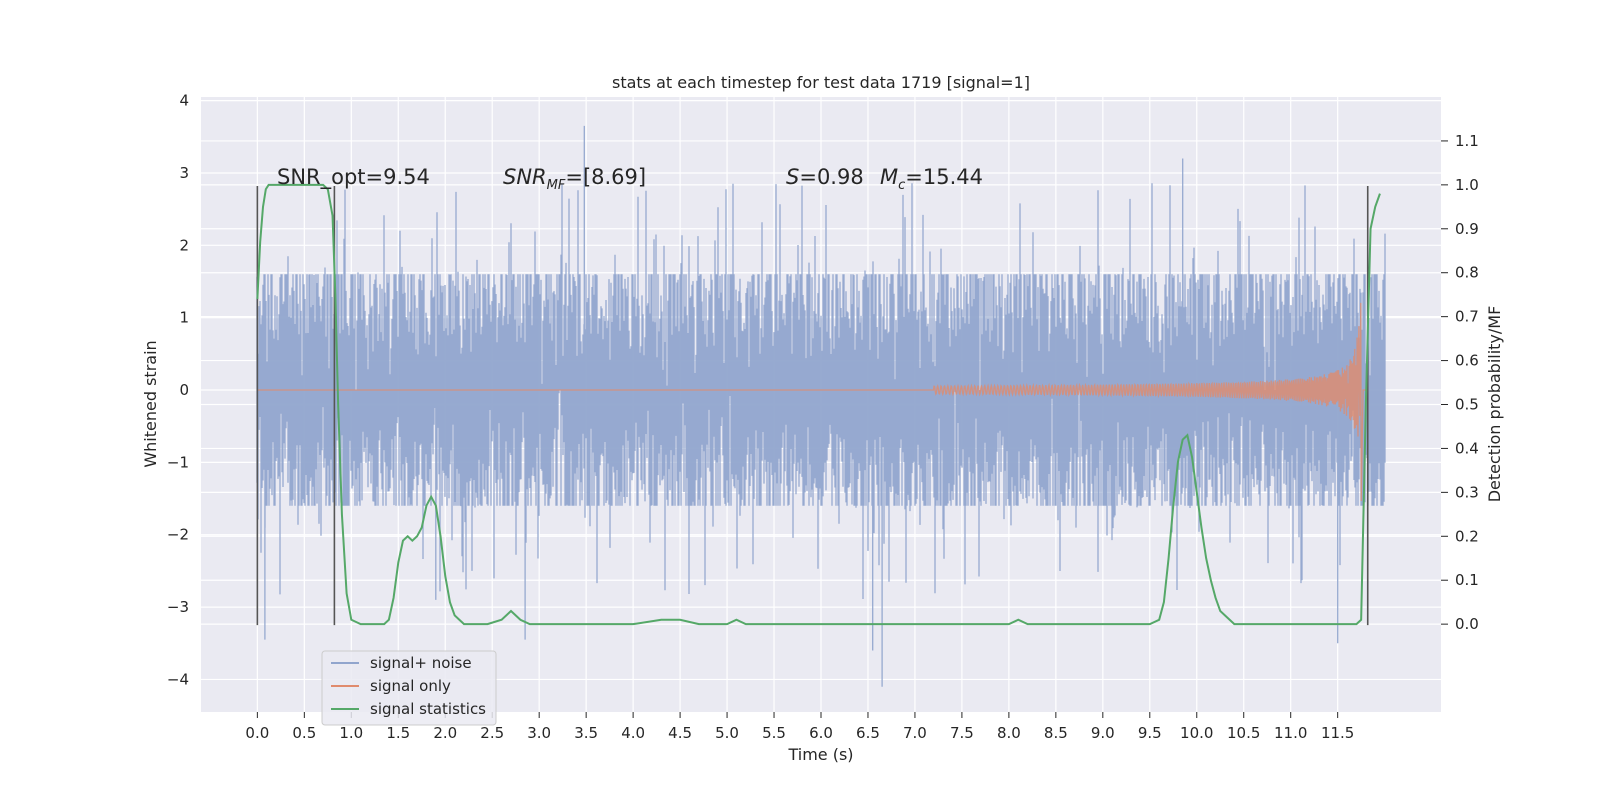 The image size is (1600, 800). I want to click on x-tick-label: 0.5, so click(304, 733).